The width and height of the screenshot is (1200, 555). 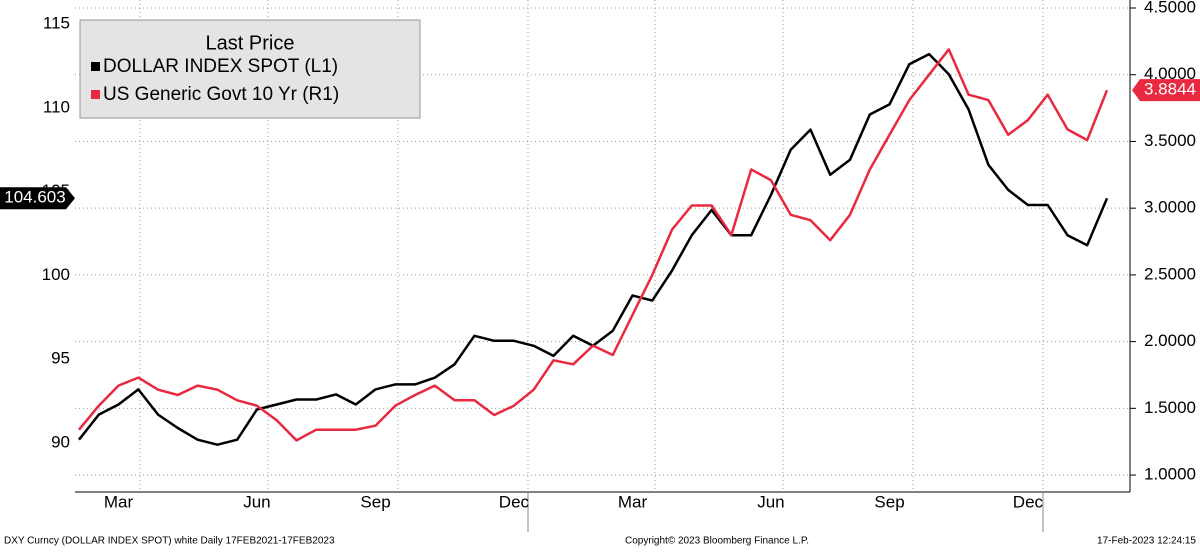 What do you see at coordinates (1170, 273) in the screenshot?
I see `y2-tick-label: 2.5000` at bounding box center [1170, 273].